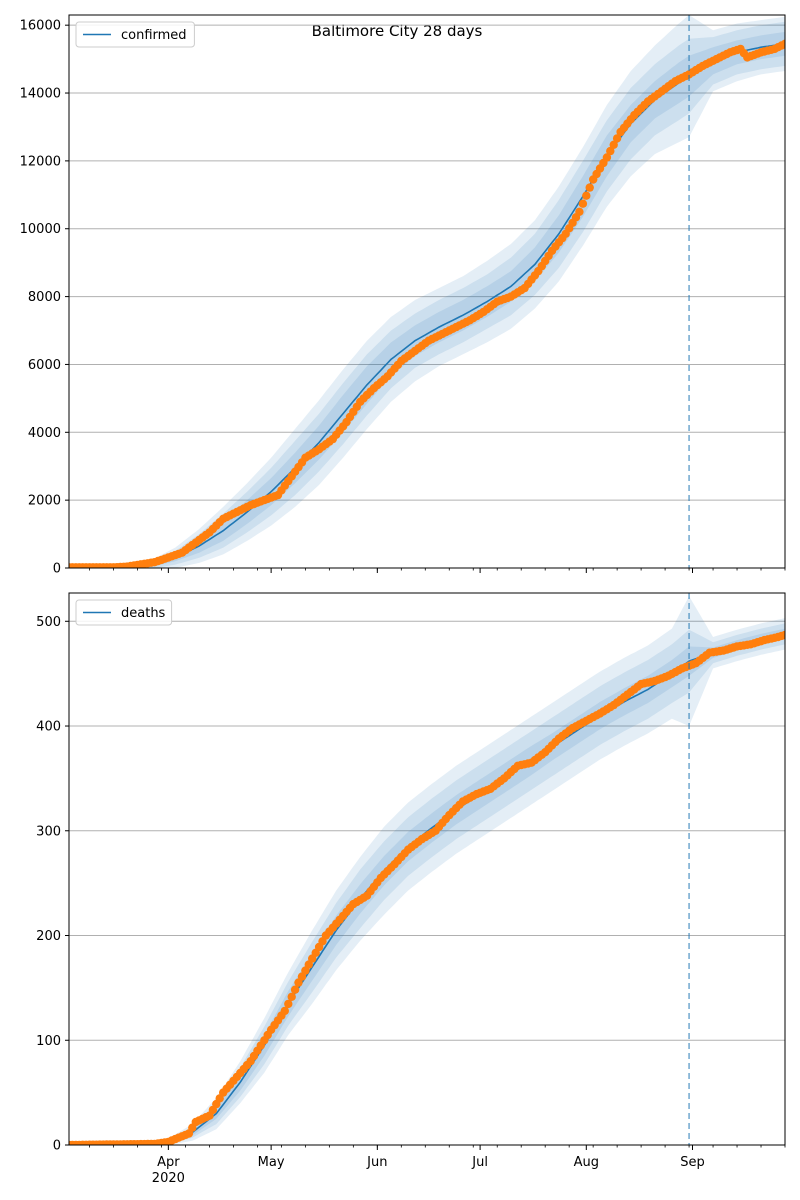 The height and width of the screenshot is (1200, 800). What do you see at coordinates (143, 613) in the screenshot?
I see `legend-label: deaths` at bounding box center [143, 613].